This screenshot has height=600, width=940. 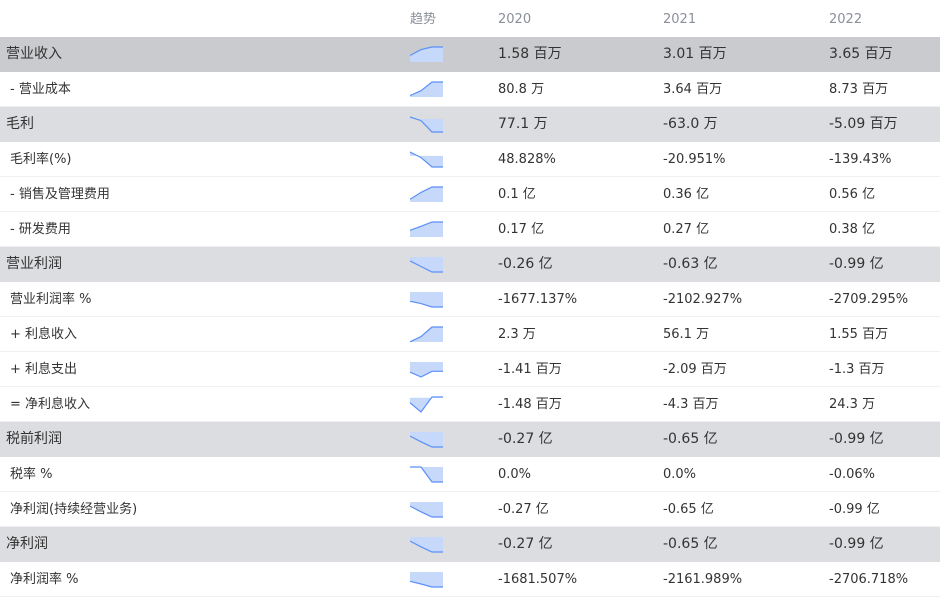 What do you see at coordinates (470, 124) in the screenshot?
I see `table-row: 毛利 77.1 万 -63.0 万 -5.09 百万` at bounding box center [470, 124].